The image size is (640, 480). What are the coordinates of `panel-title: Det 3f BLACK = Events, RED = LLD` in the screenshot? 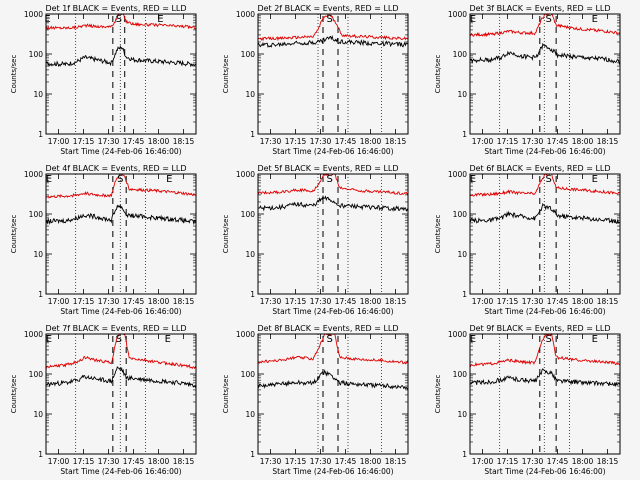 It's located at (539, 8).